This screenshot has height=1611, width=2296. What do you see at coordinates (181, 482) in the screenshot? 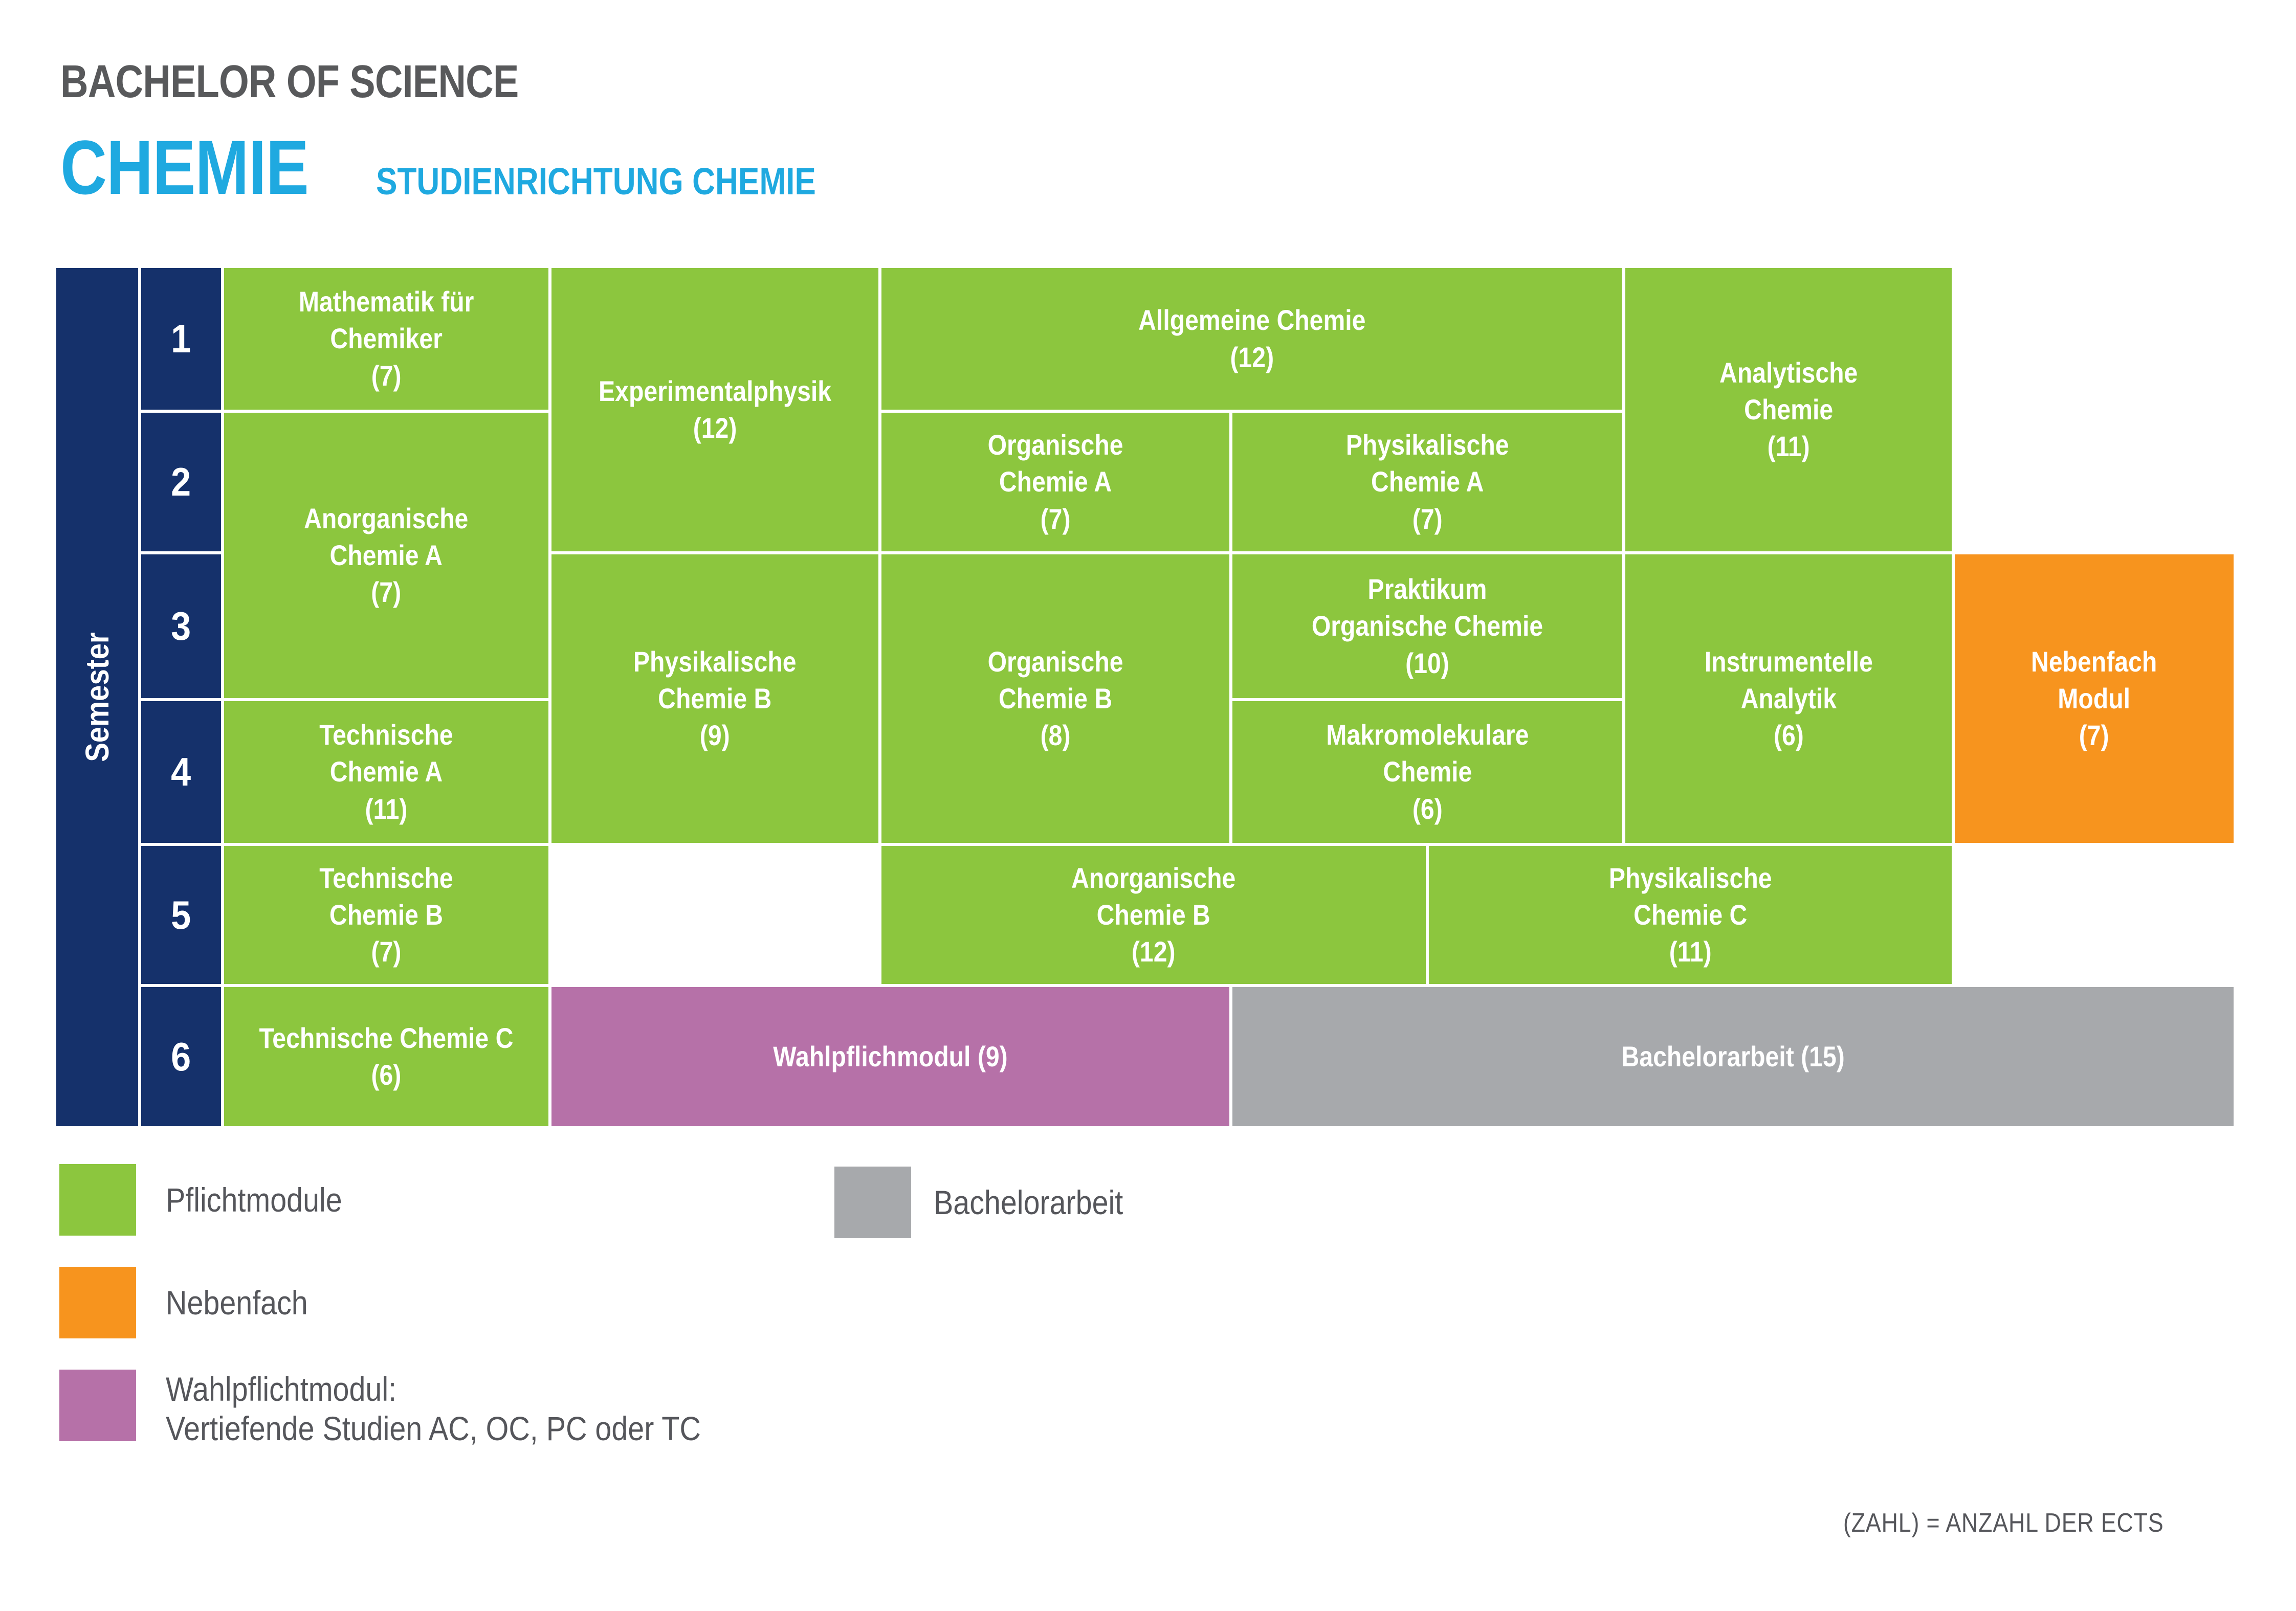
I see `semester-number-2: 2` at bounding box center [181, 482].